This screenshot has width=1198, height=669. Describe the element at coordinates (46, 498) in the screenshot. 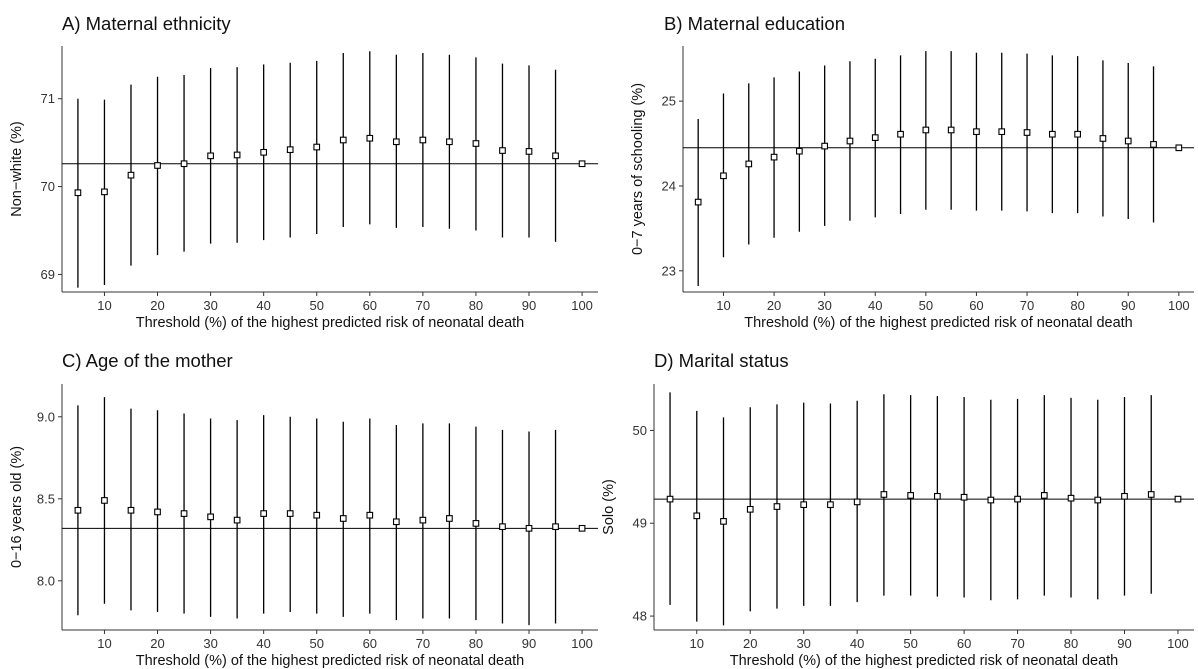

I see `y-tick-label: 8.5` at that location.